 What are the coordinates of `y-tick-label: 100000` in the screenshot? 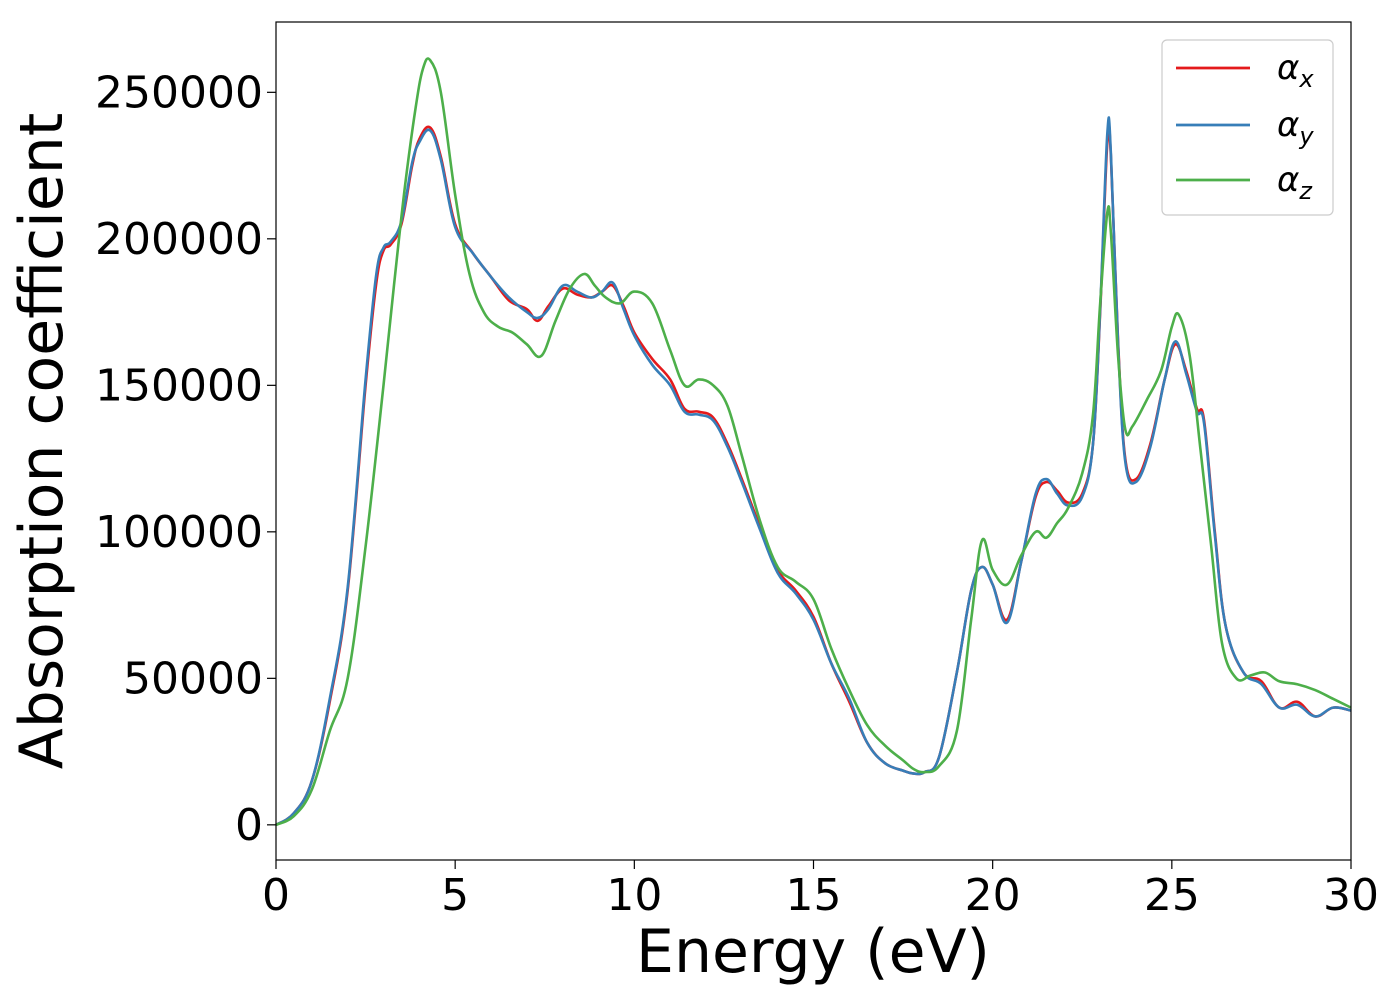 It's located at (179, 532).